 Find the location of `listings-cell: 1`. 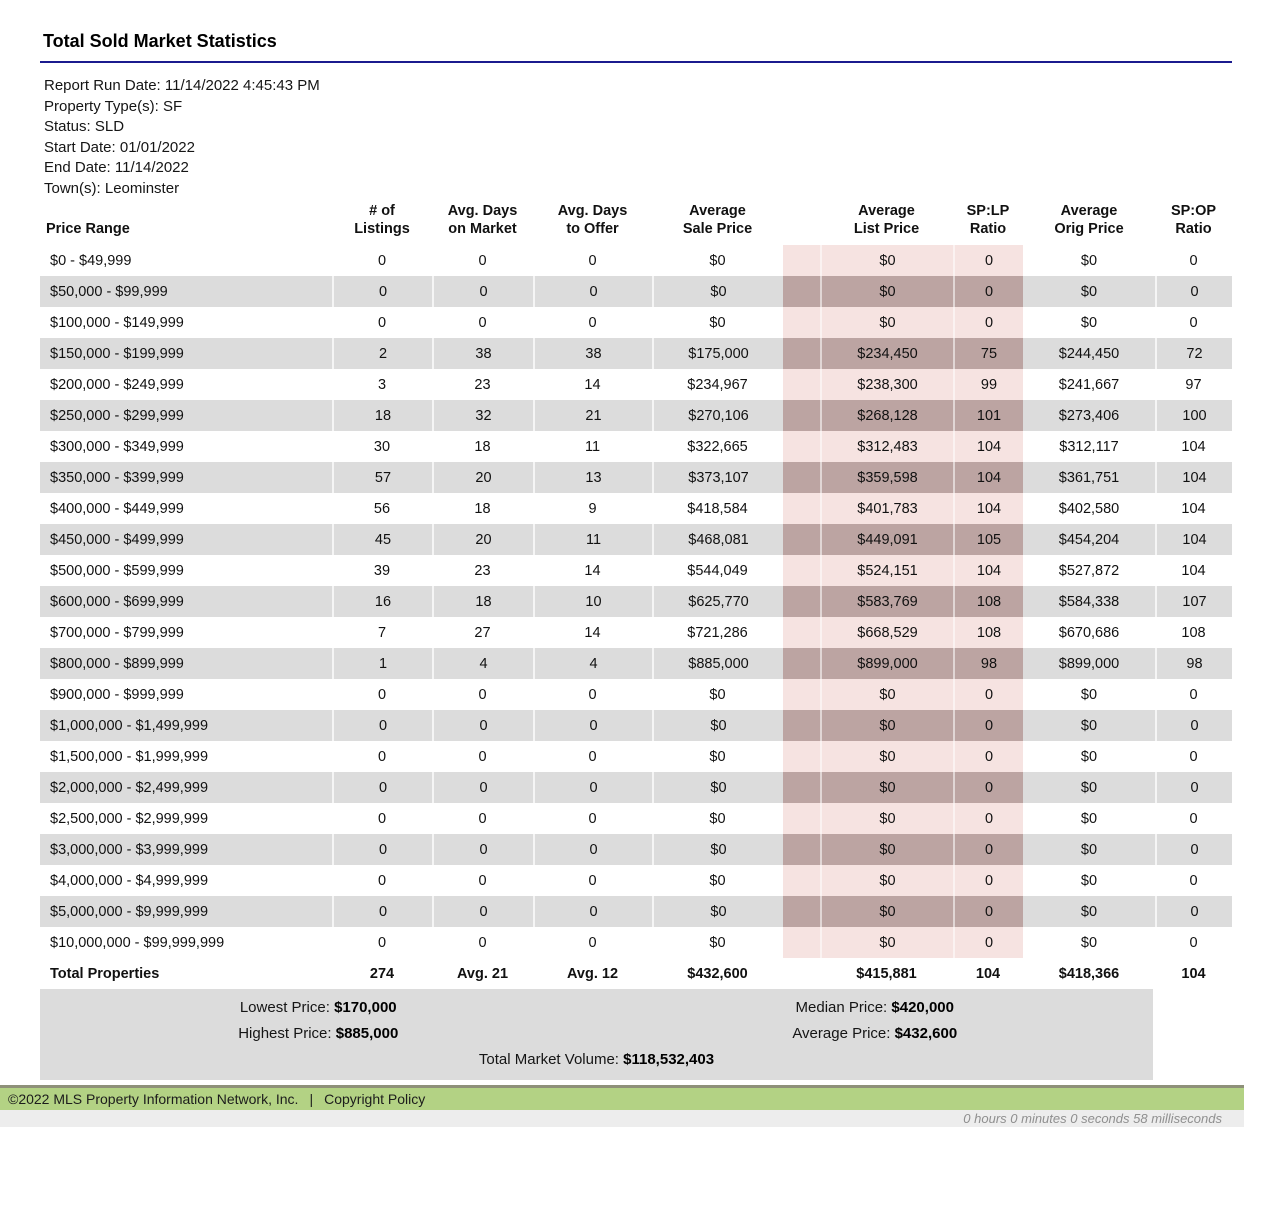

listings-cell: 1 is located at coordinates (382, 663).